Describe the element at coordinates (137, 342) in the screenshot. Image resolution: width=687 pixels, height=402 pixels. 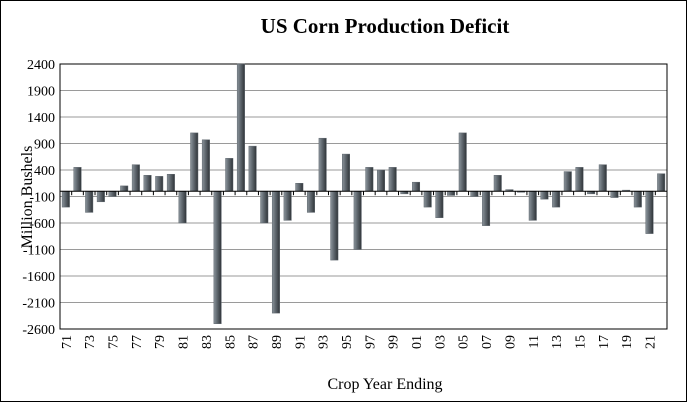
I see `x-tick-label: 77` at that location.